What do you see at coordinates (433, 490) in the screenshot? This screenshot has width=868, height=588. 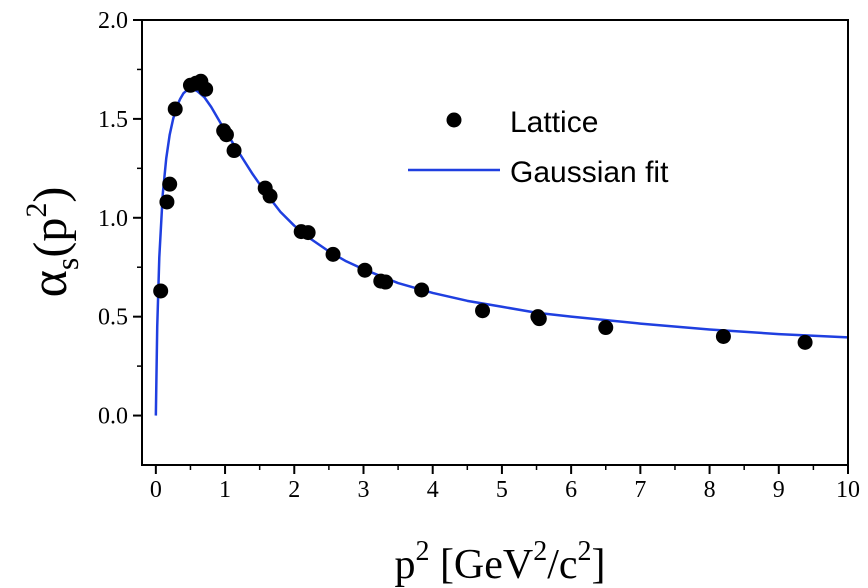 I see `x-tick-label: 4` at bounding box center [433, 490].